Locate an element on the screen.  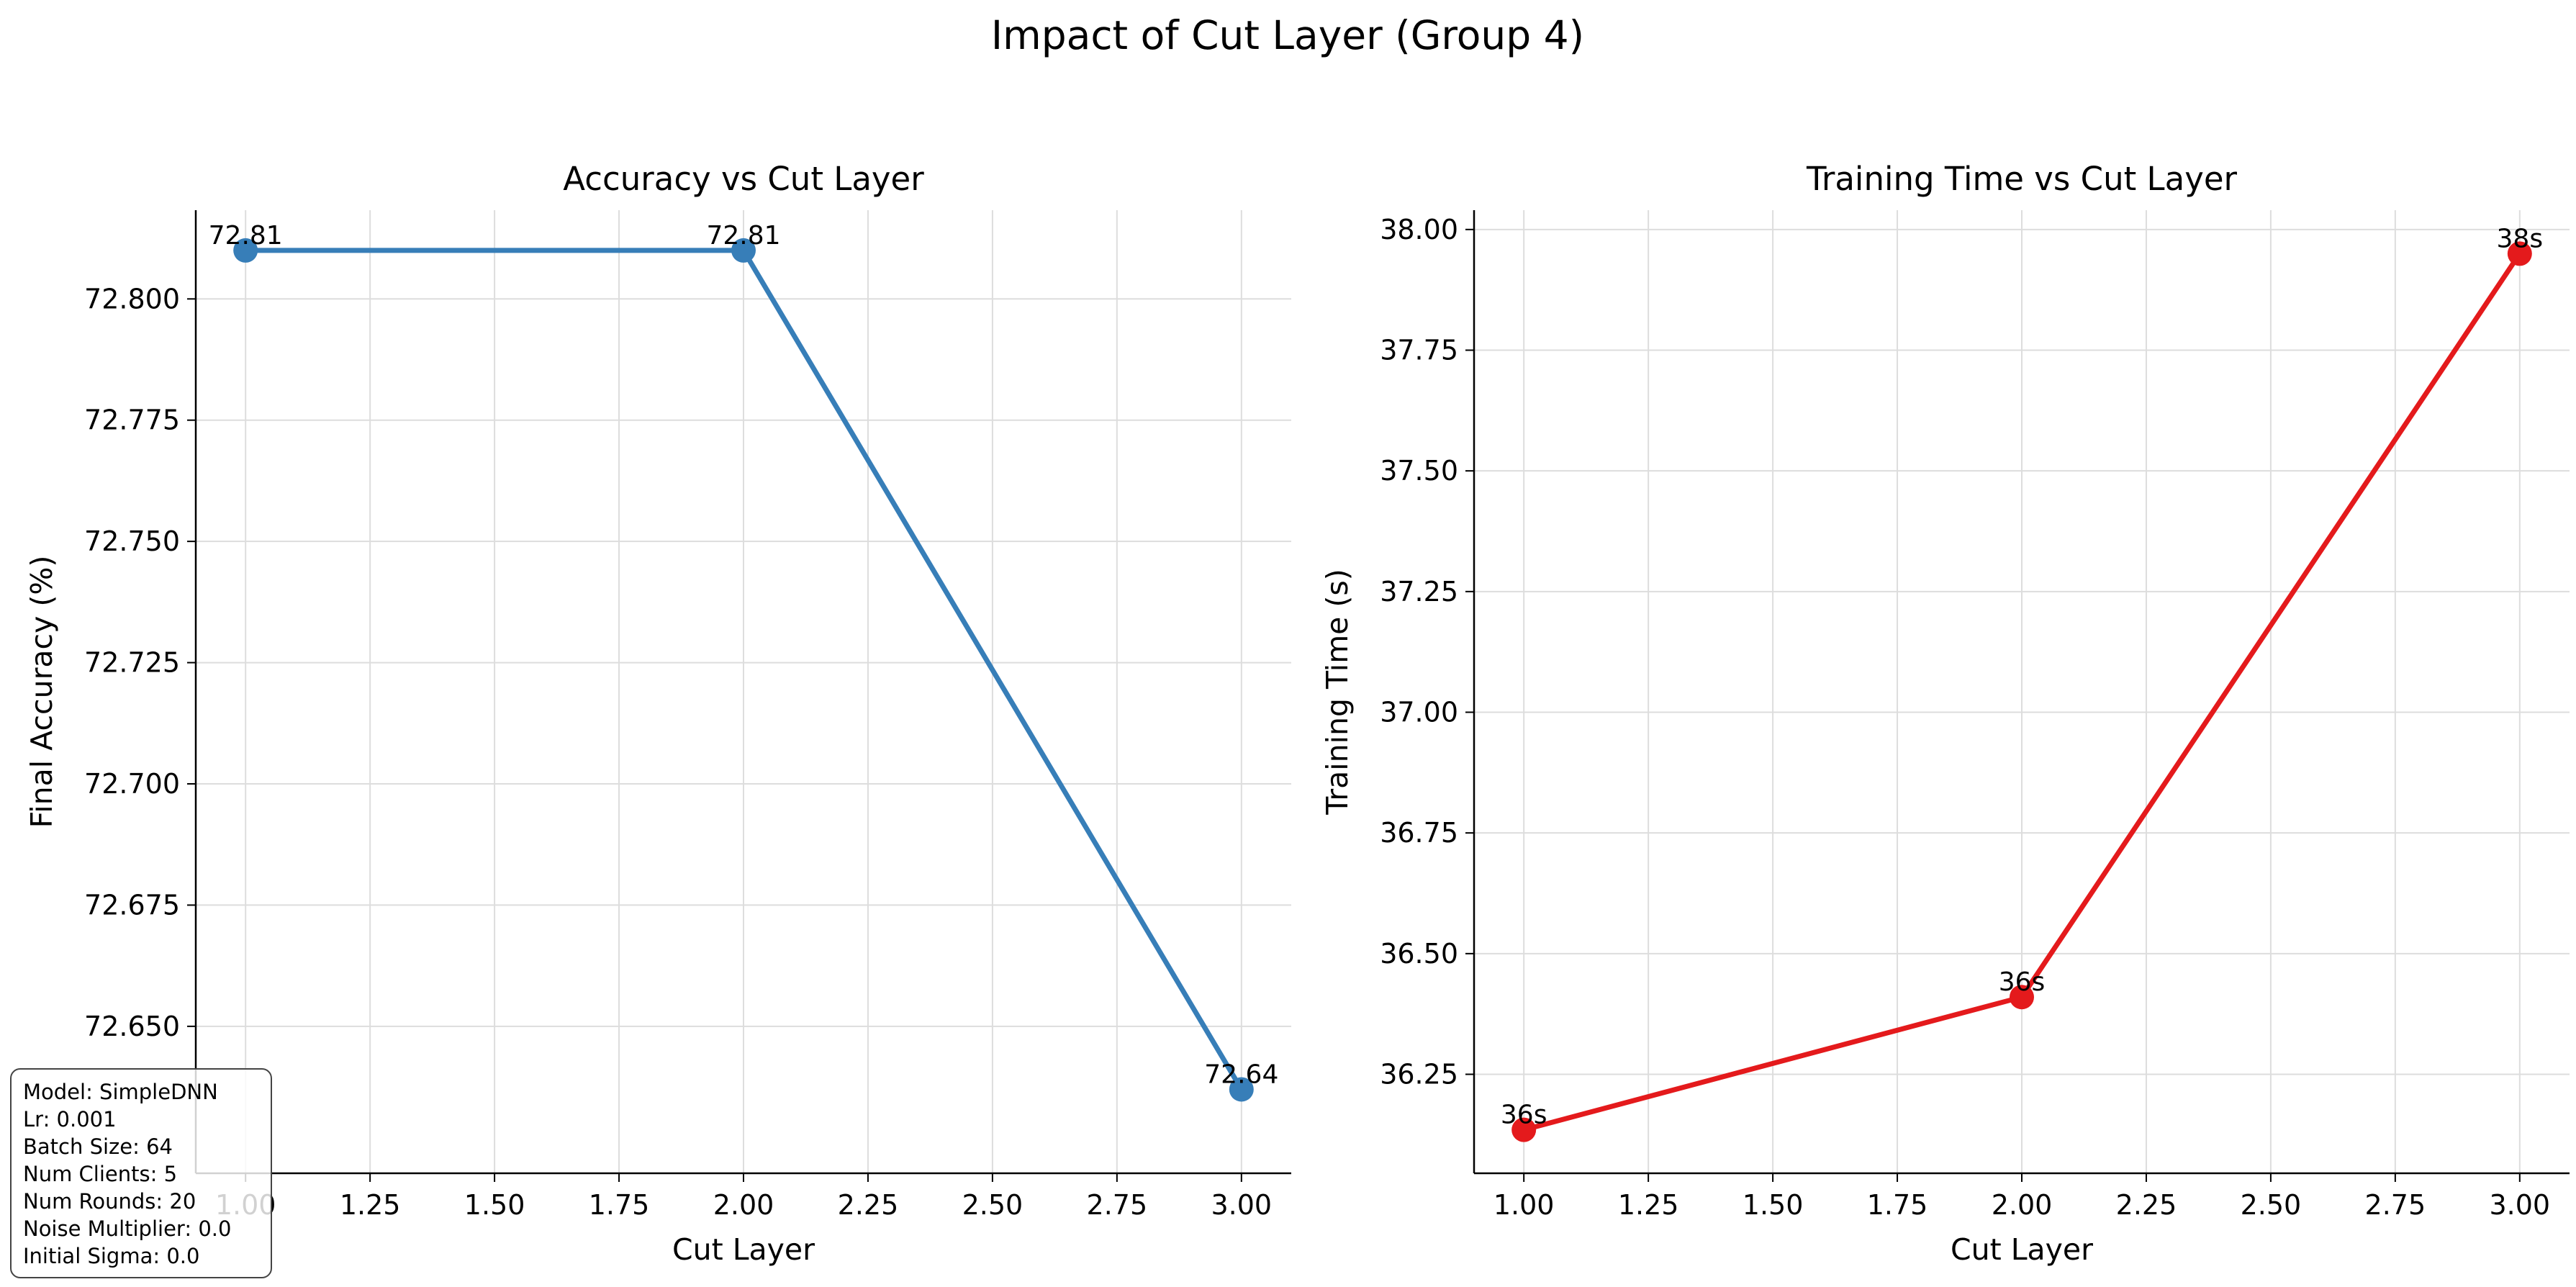
y-tick-label: 37.50 is located at coordinates (1419, 471).